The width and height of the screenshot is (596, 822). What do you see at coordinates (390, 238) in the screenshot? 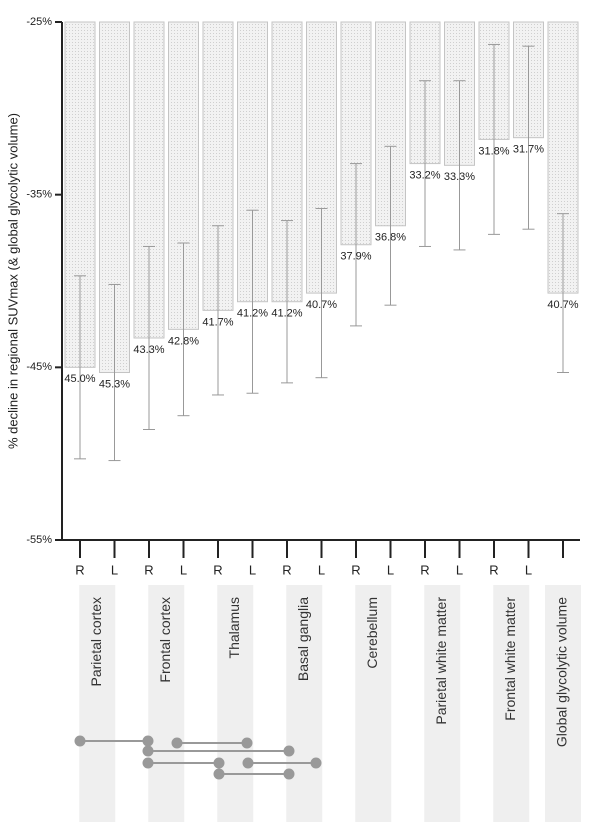
I see `value-label: 36.8%` at bounding box center [390, 238].